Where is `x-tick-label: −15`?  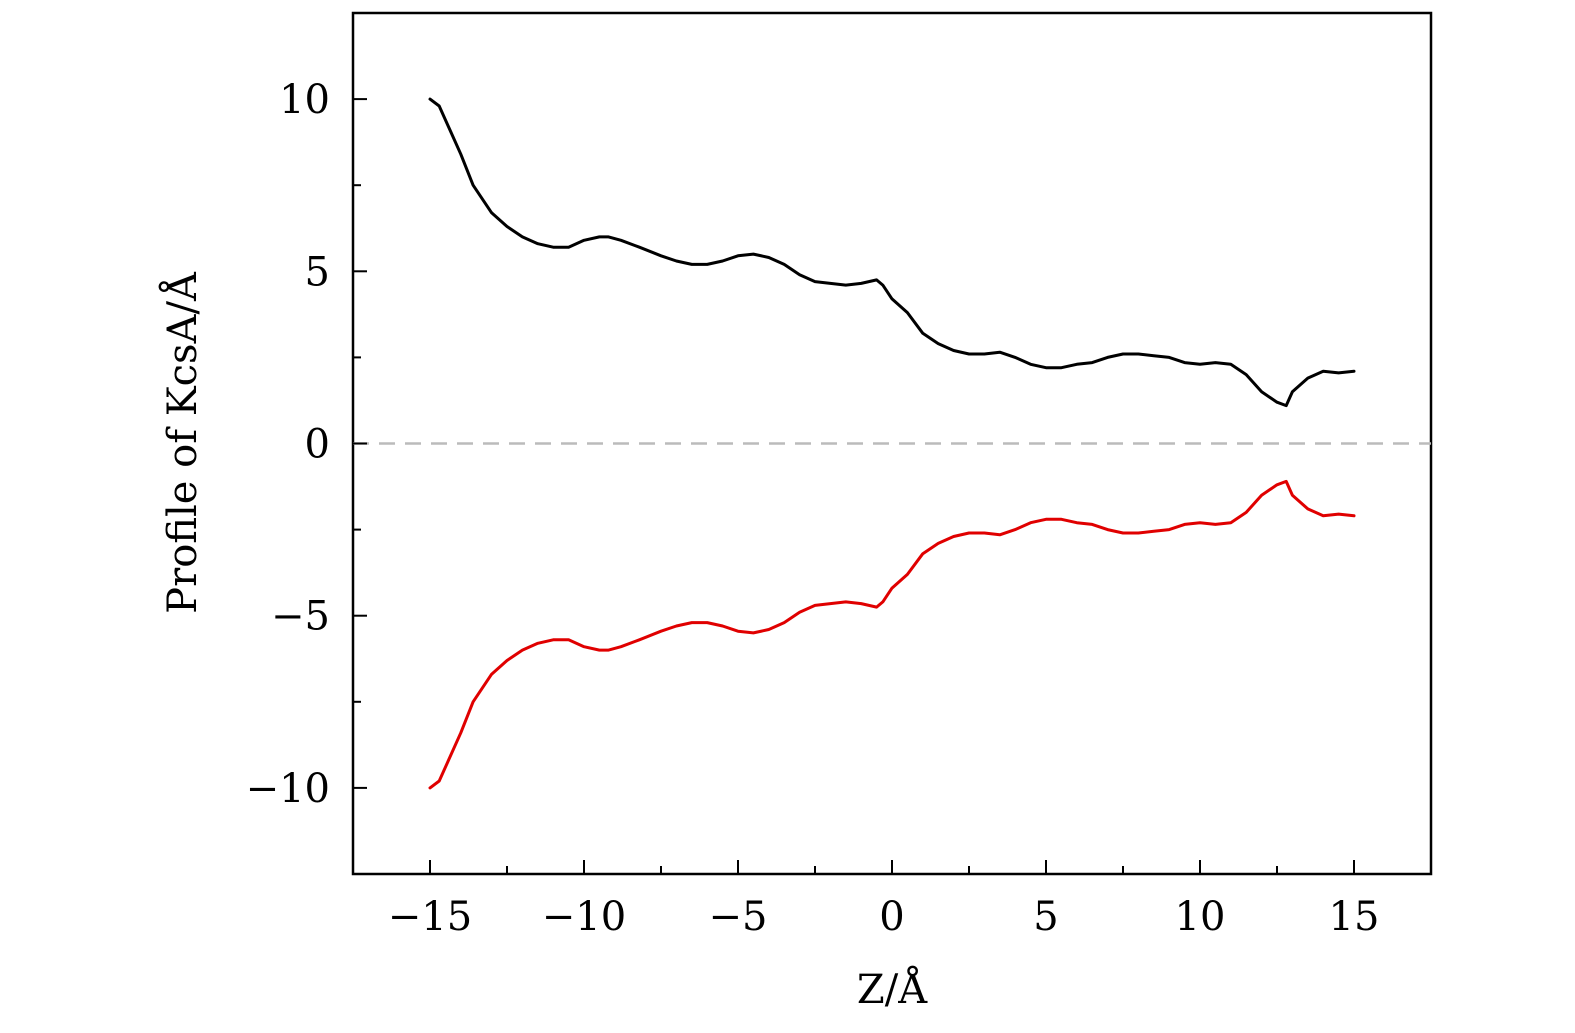 x-tick-label: −15 is located at coordinates (430, 917).